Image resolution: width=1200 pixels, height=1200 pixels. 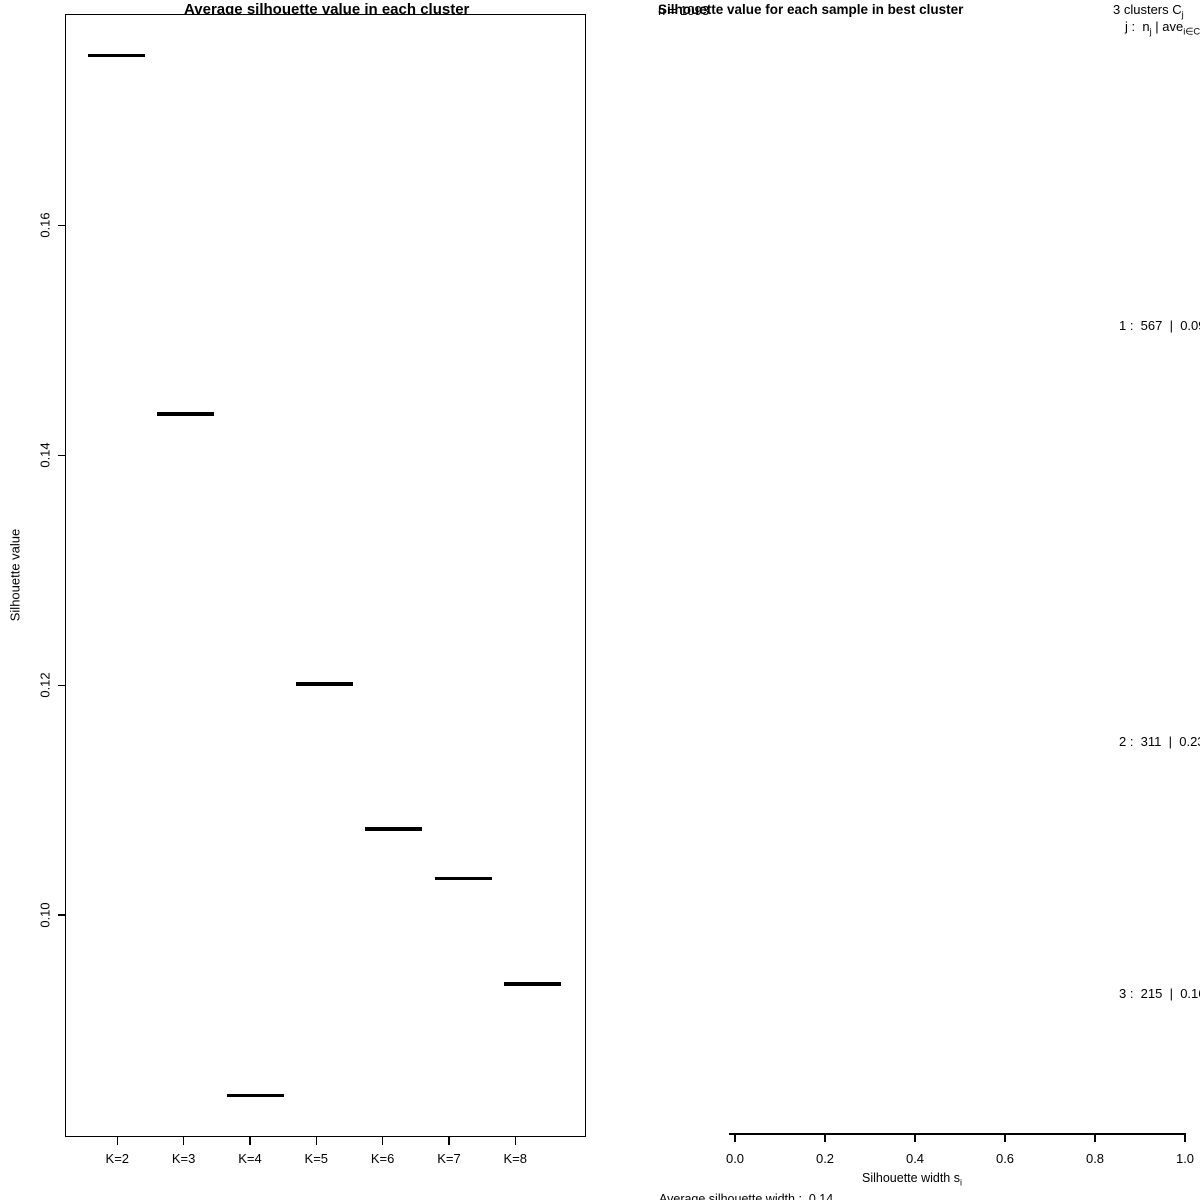 I want to click on x-tick-label: 0.0, so click(x=735, y=1158).